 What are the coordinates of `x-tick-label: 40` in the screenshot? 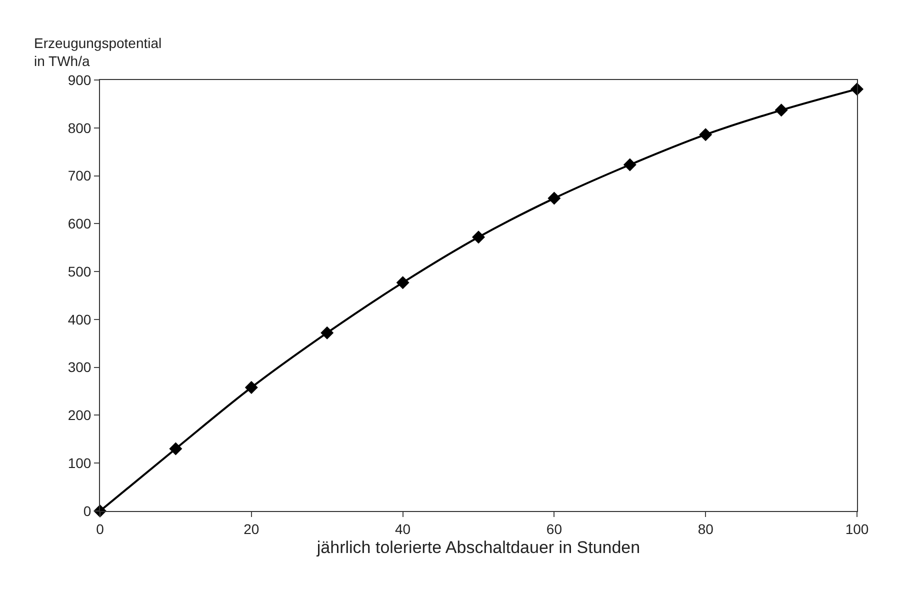 It's located at (403, 528).